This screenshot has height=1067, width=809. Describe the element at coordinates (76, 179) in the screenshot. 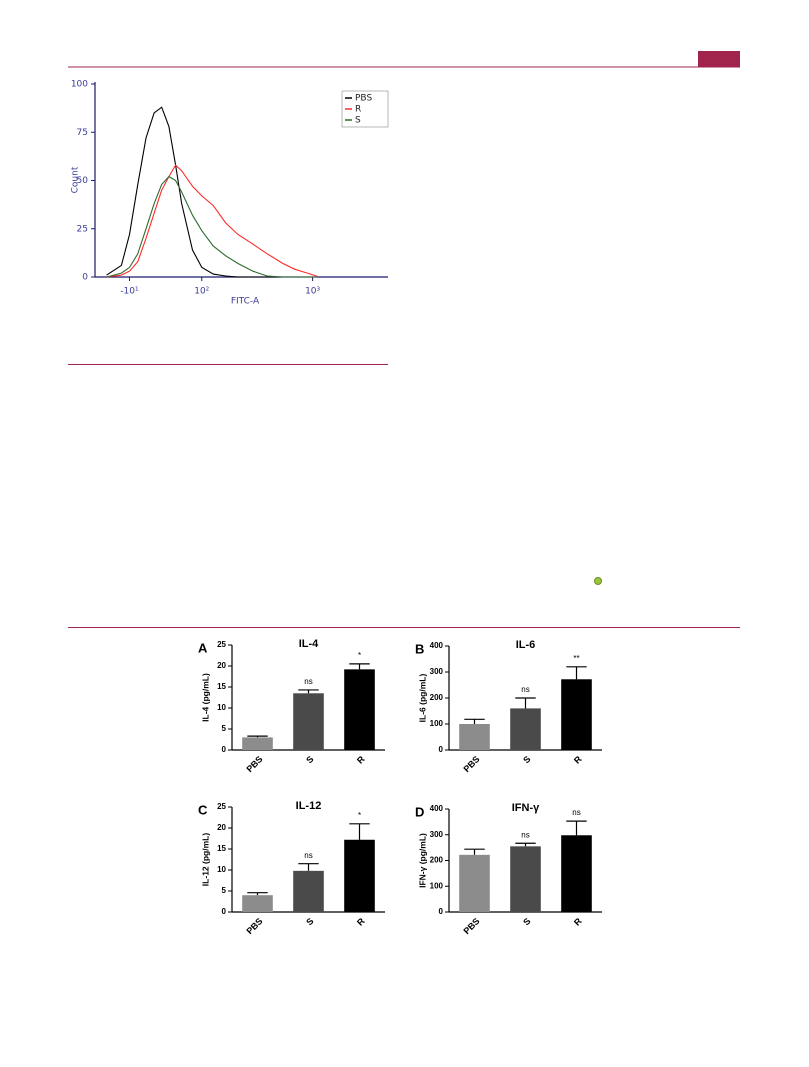

I see `y-axis-label: Count` at that location.